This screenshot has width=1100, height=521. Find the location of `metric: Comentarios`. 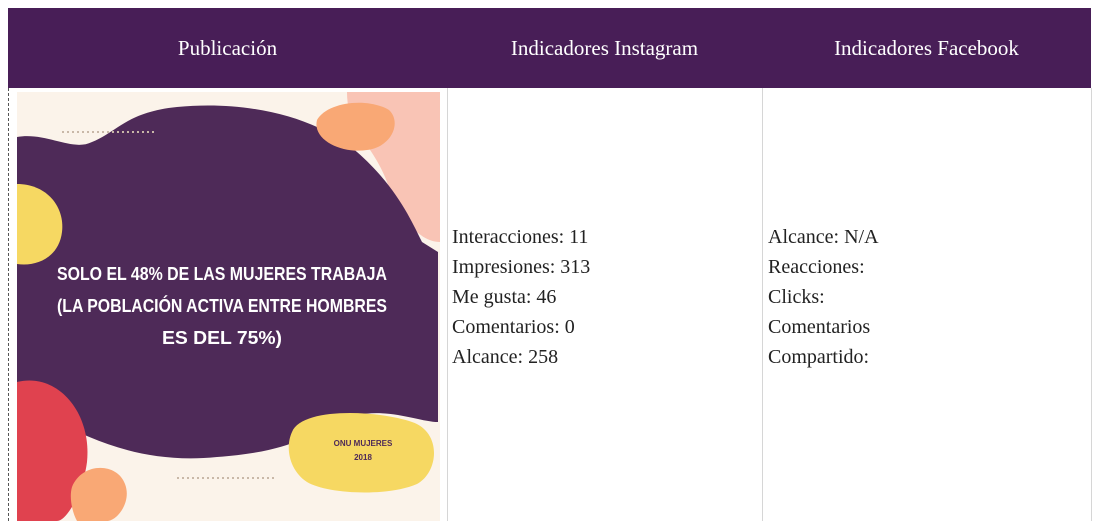

metric: Comentarios is located at coordinates (819, 327).